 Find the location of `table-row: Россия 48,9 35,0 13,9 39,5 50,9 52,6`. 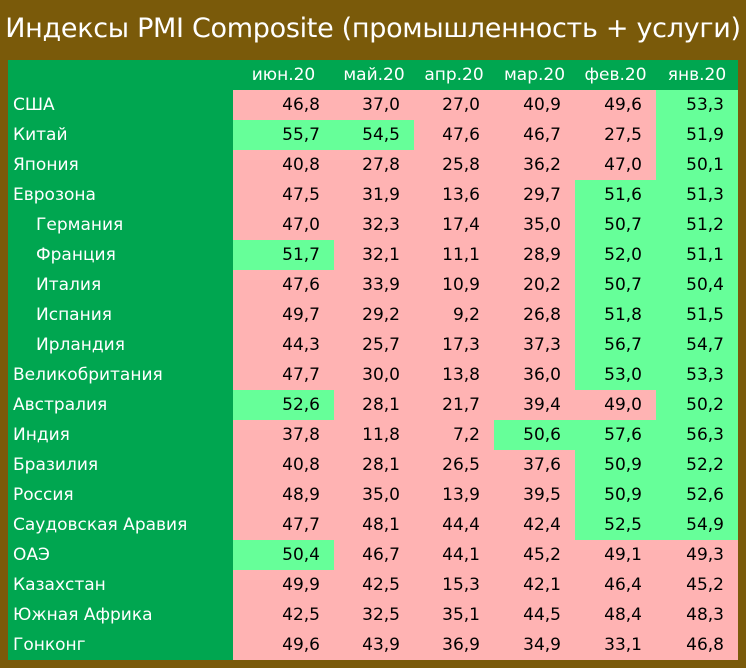

table-row: Россия 48,9 35,0 13,9 39,5 50,9 52,6 is located at coordinates (373, 495).